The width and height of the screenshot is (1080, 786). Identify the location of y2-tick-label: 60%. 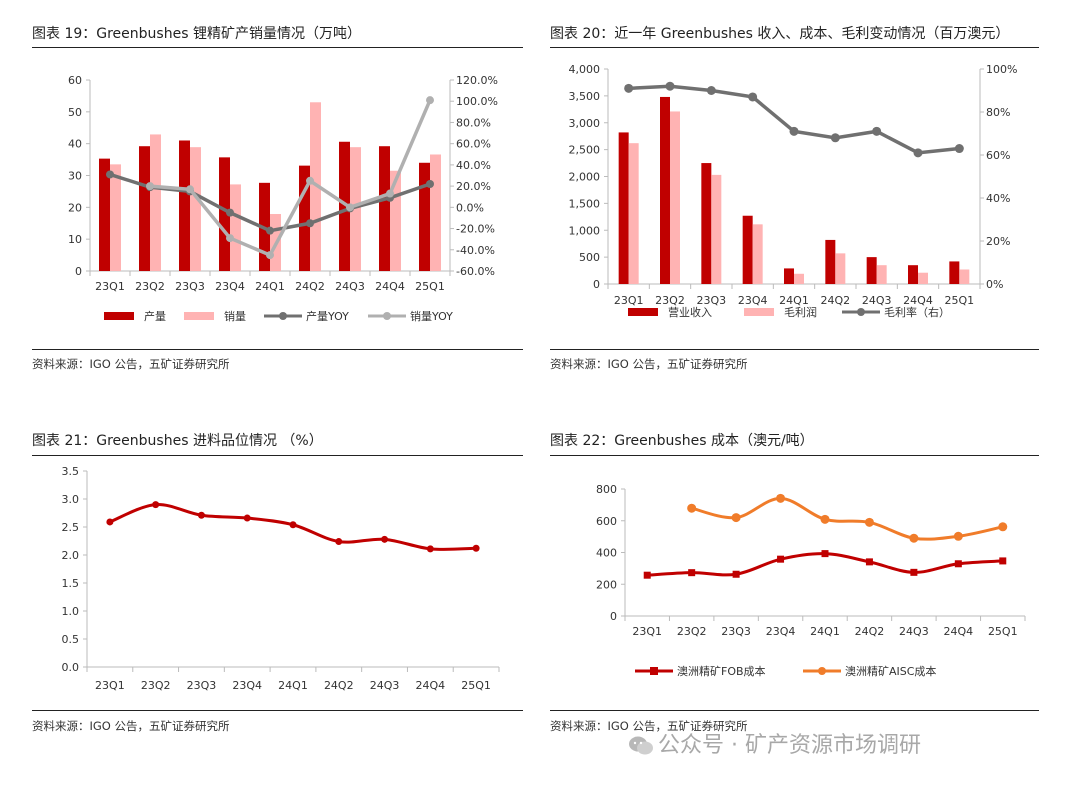
(998, 155).